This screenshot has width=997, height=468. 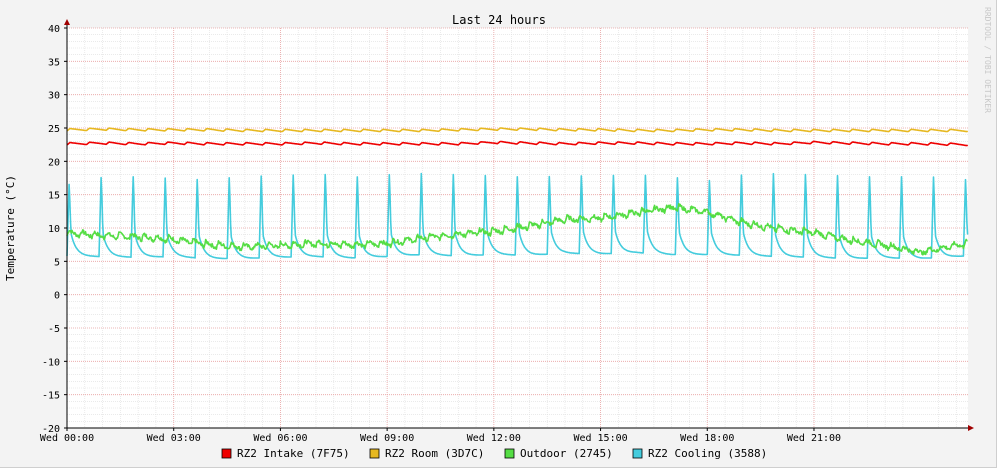 I want to click on y-tick-label: 5, so click(x=57, y=262).